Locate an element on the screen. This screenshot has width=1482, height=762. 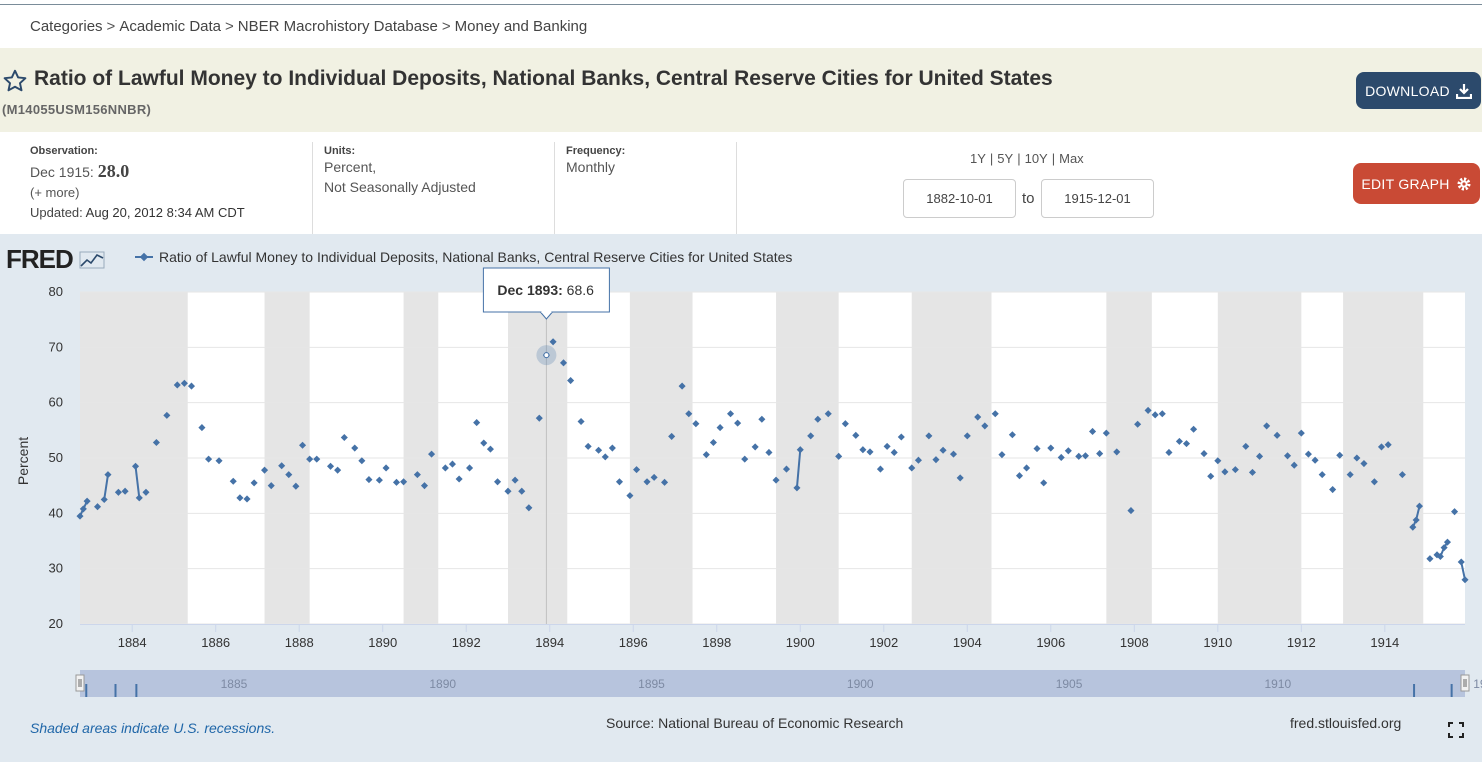
navigator-label: 1915 is located at coordinates (1477, 684).